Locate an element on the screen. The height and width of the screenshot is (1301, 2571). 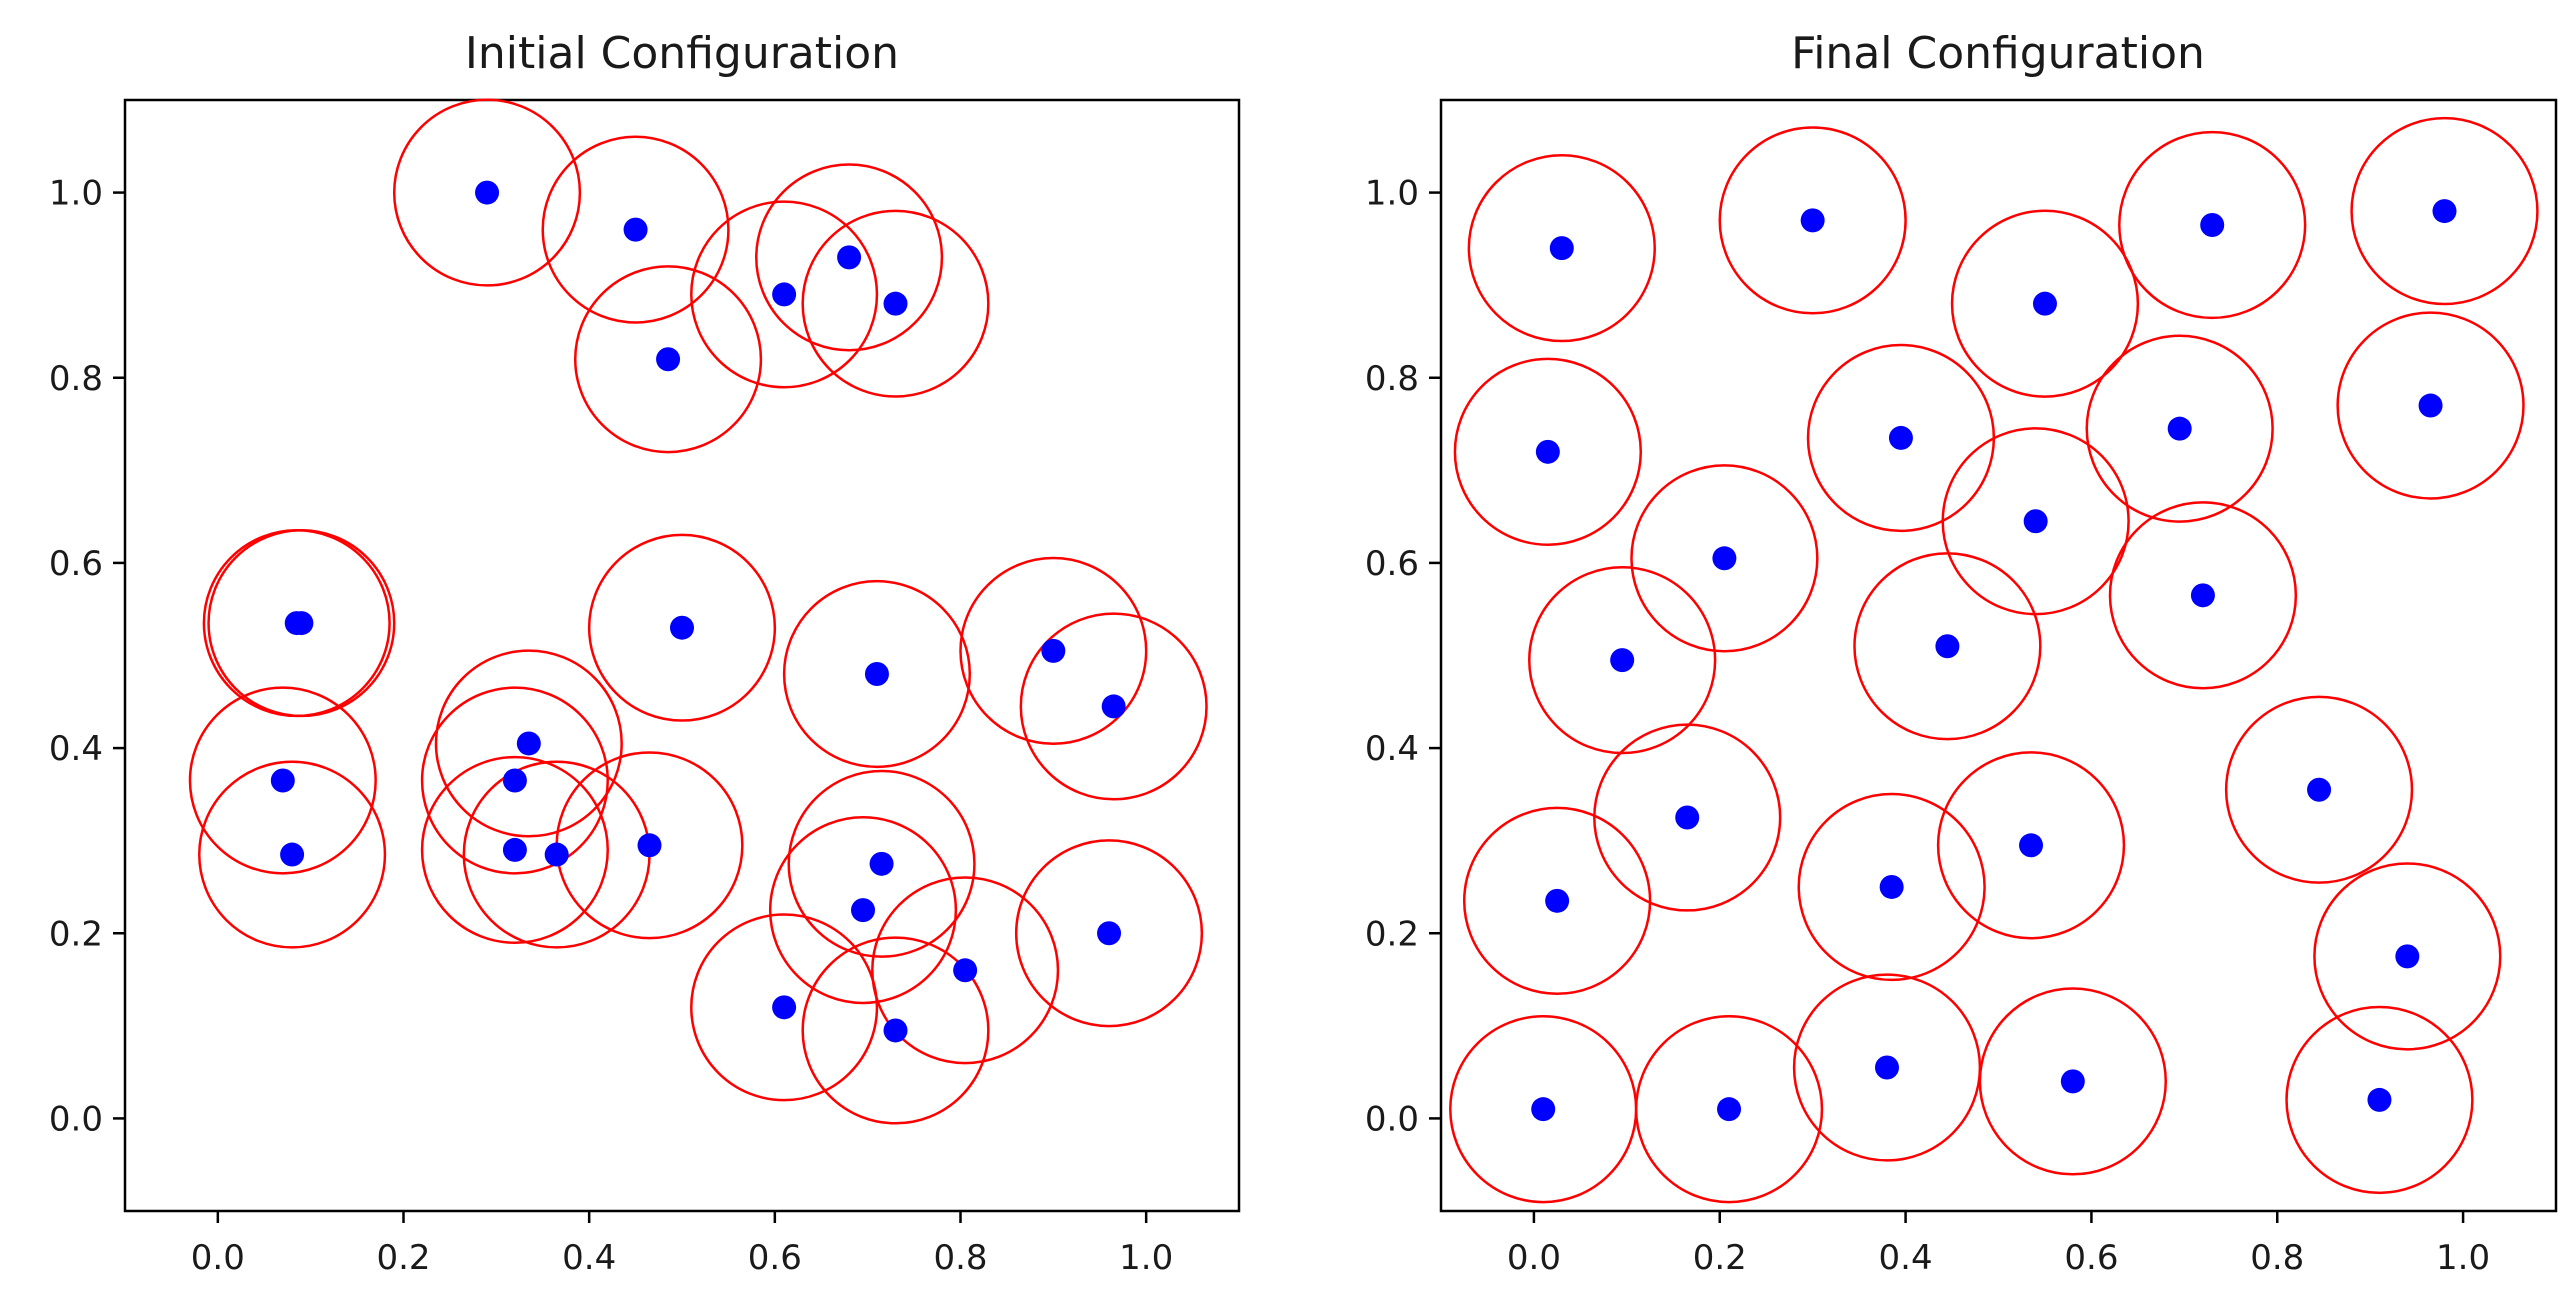
x-tick-label: 1.0 is located at coordinates (2463, 1258).